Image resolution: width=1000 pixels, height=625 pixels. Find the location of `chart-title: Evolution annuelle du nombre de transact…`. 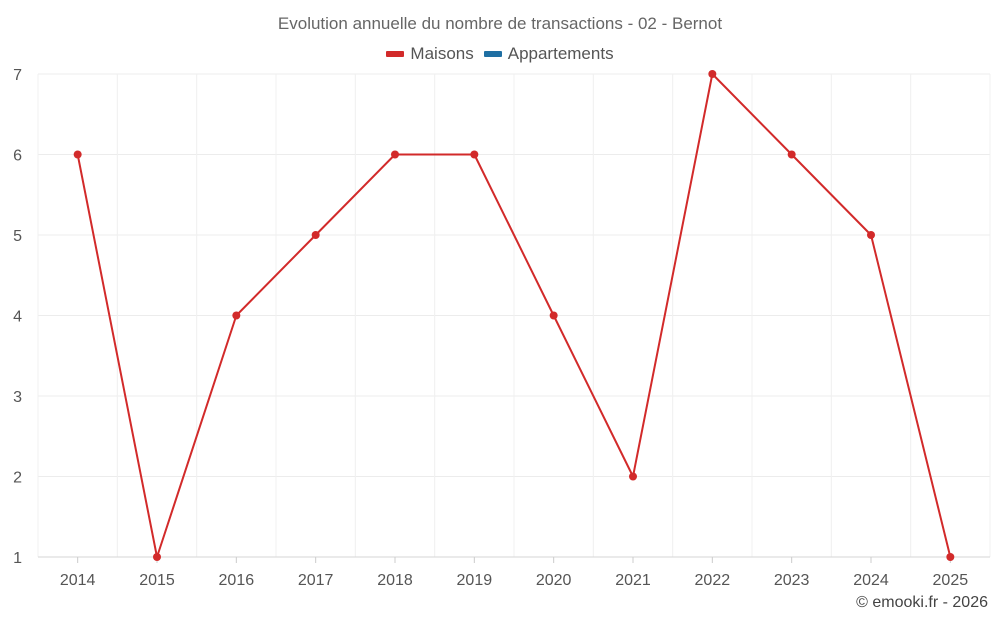

chart-title: Evolution annuelle du nombre de transact… is located at coordinates (500, 23).